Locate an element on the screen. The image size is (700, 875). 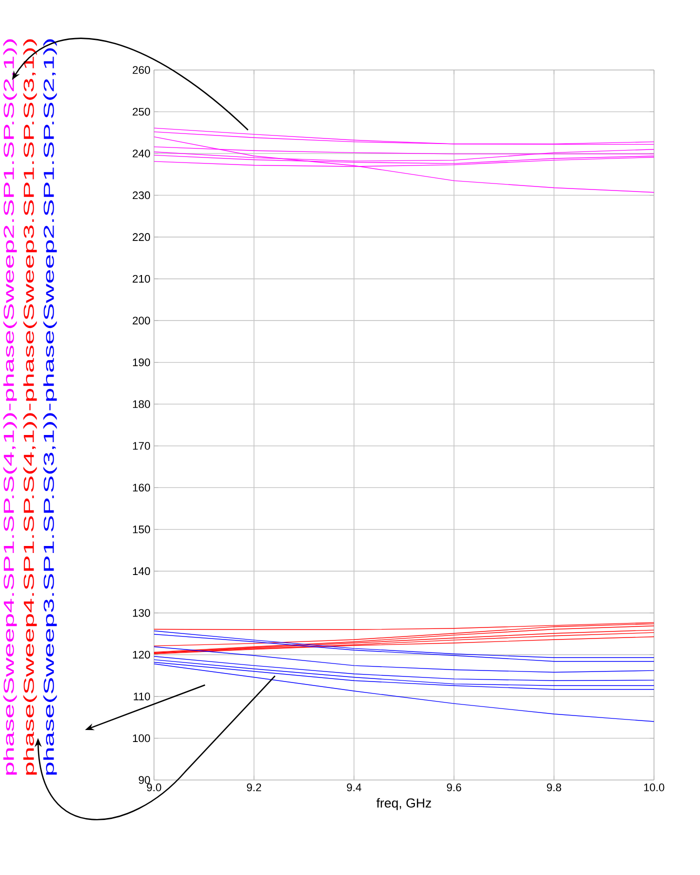
x-tick-label: 9.8 is located at coordinates (554, 788).